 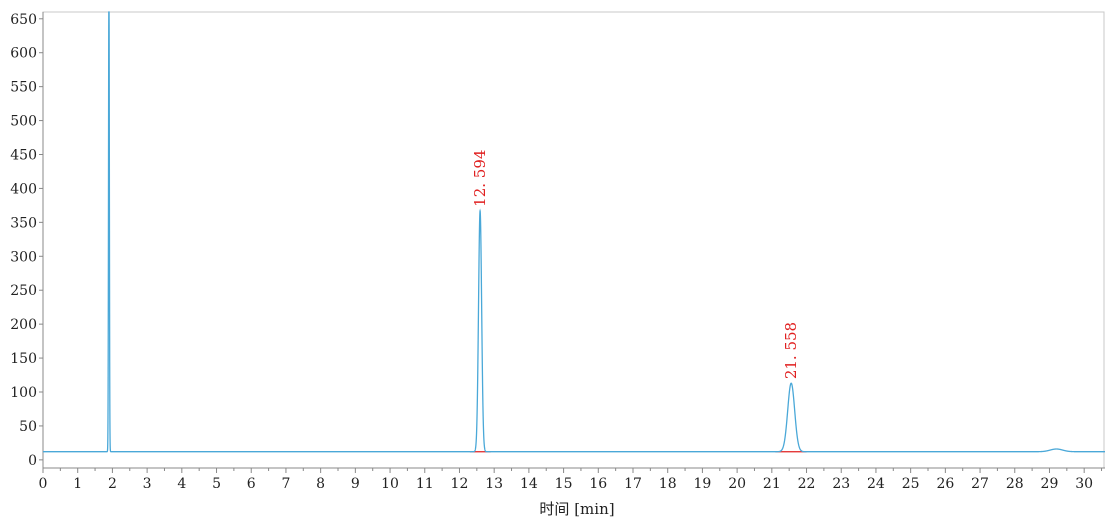 What do you see at coordinates (737, 484) in the screenshot?
I see `x-tick-label: 20` at bounding box center [737, 484].